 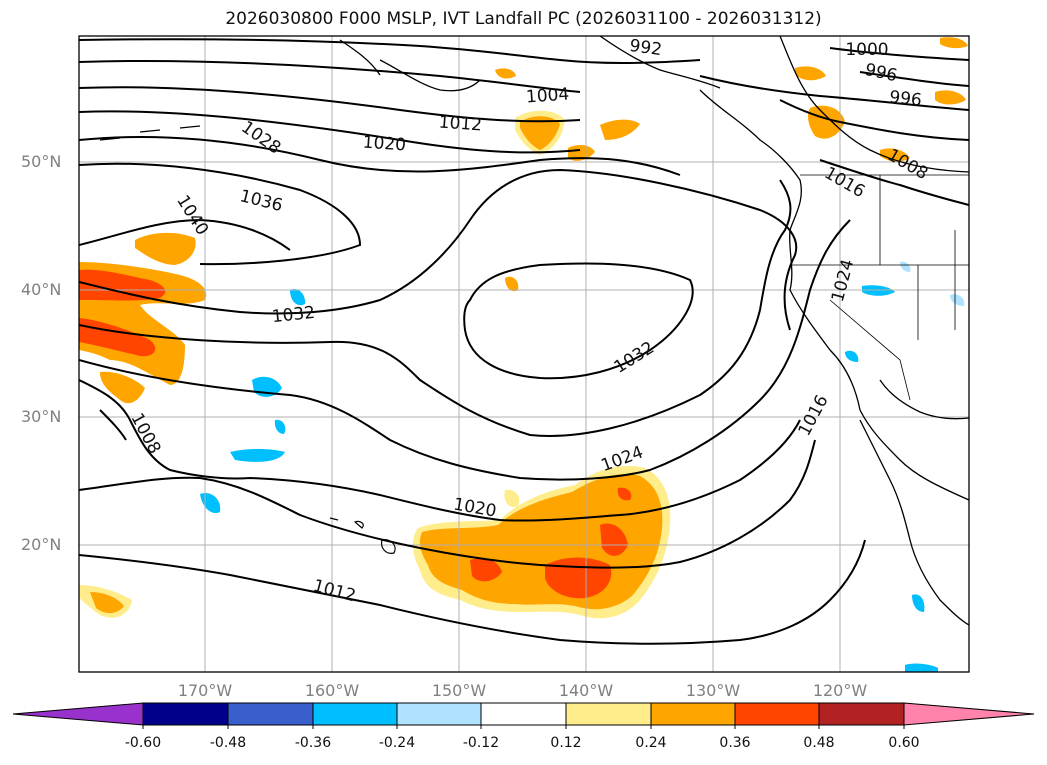 What do you see at coordinates (460, 124) in the screenshot?
I see `isobar-label: 1012` at bounding box center [460, 124].